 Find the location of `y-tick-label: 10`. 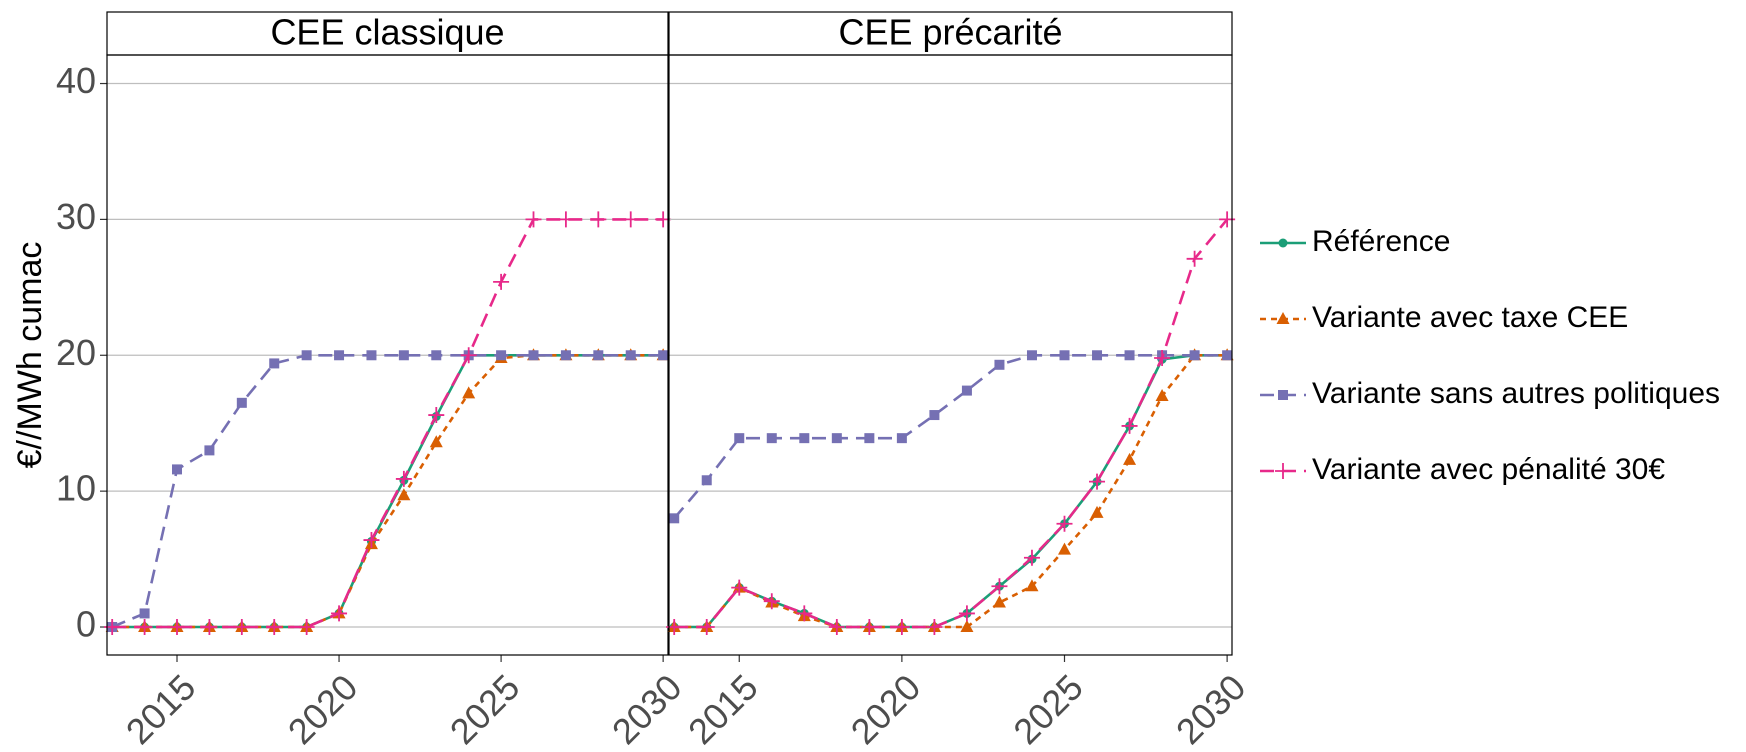

y-tick-label: 10 is located at coordinates (76, 488).